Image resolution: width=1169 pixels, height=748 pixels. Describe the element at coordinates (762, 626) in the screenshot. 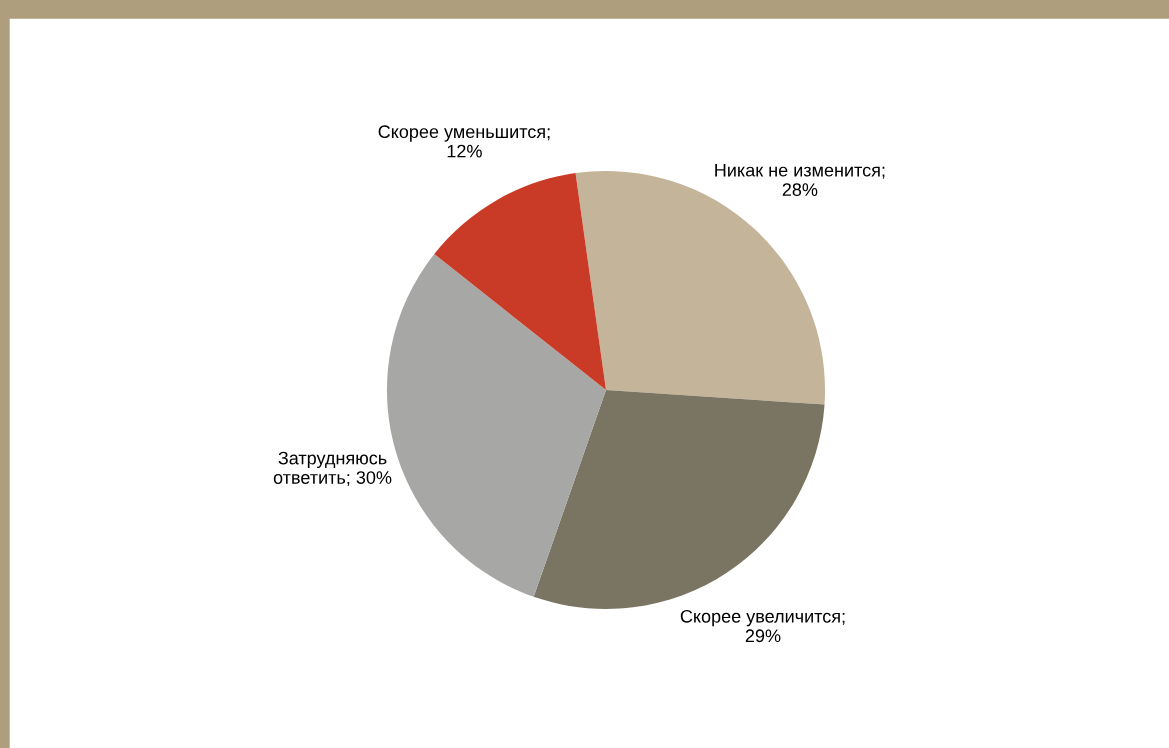

I see `slice-label: Скорее увеличится; 29%` at that location.